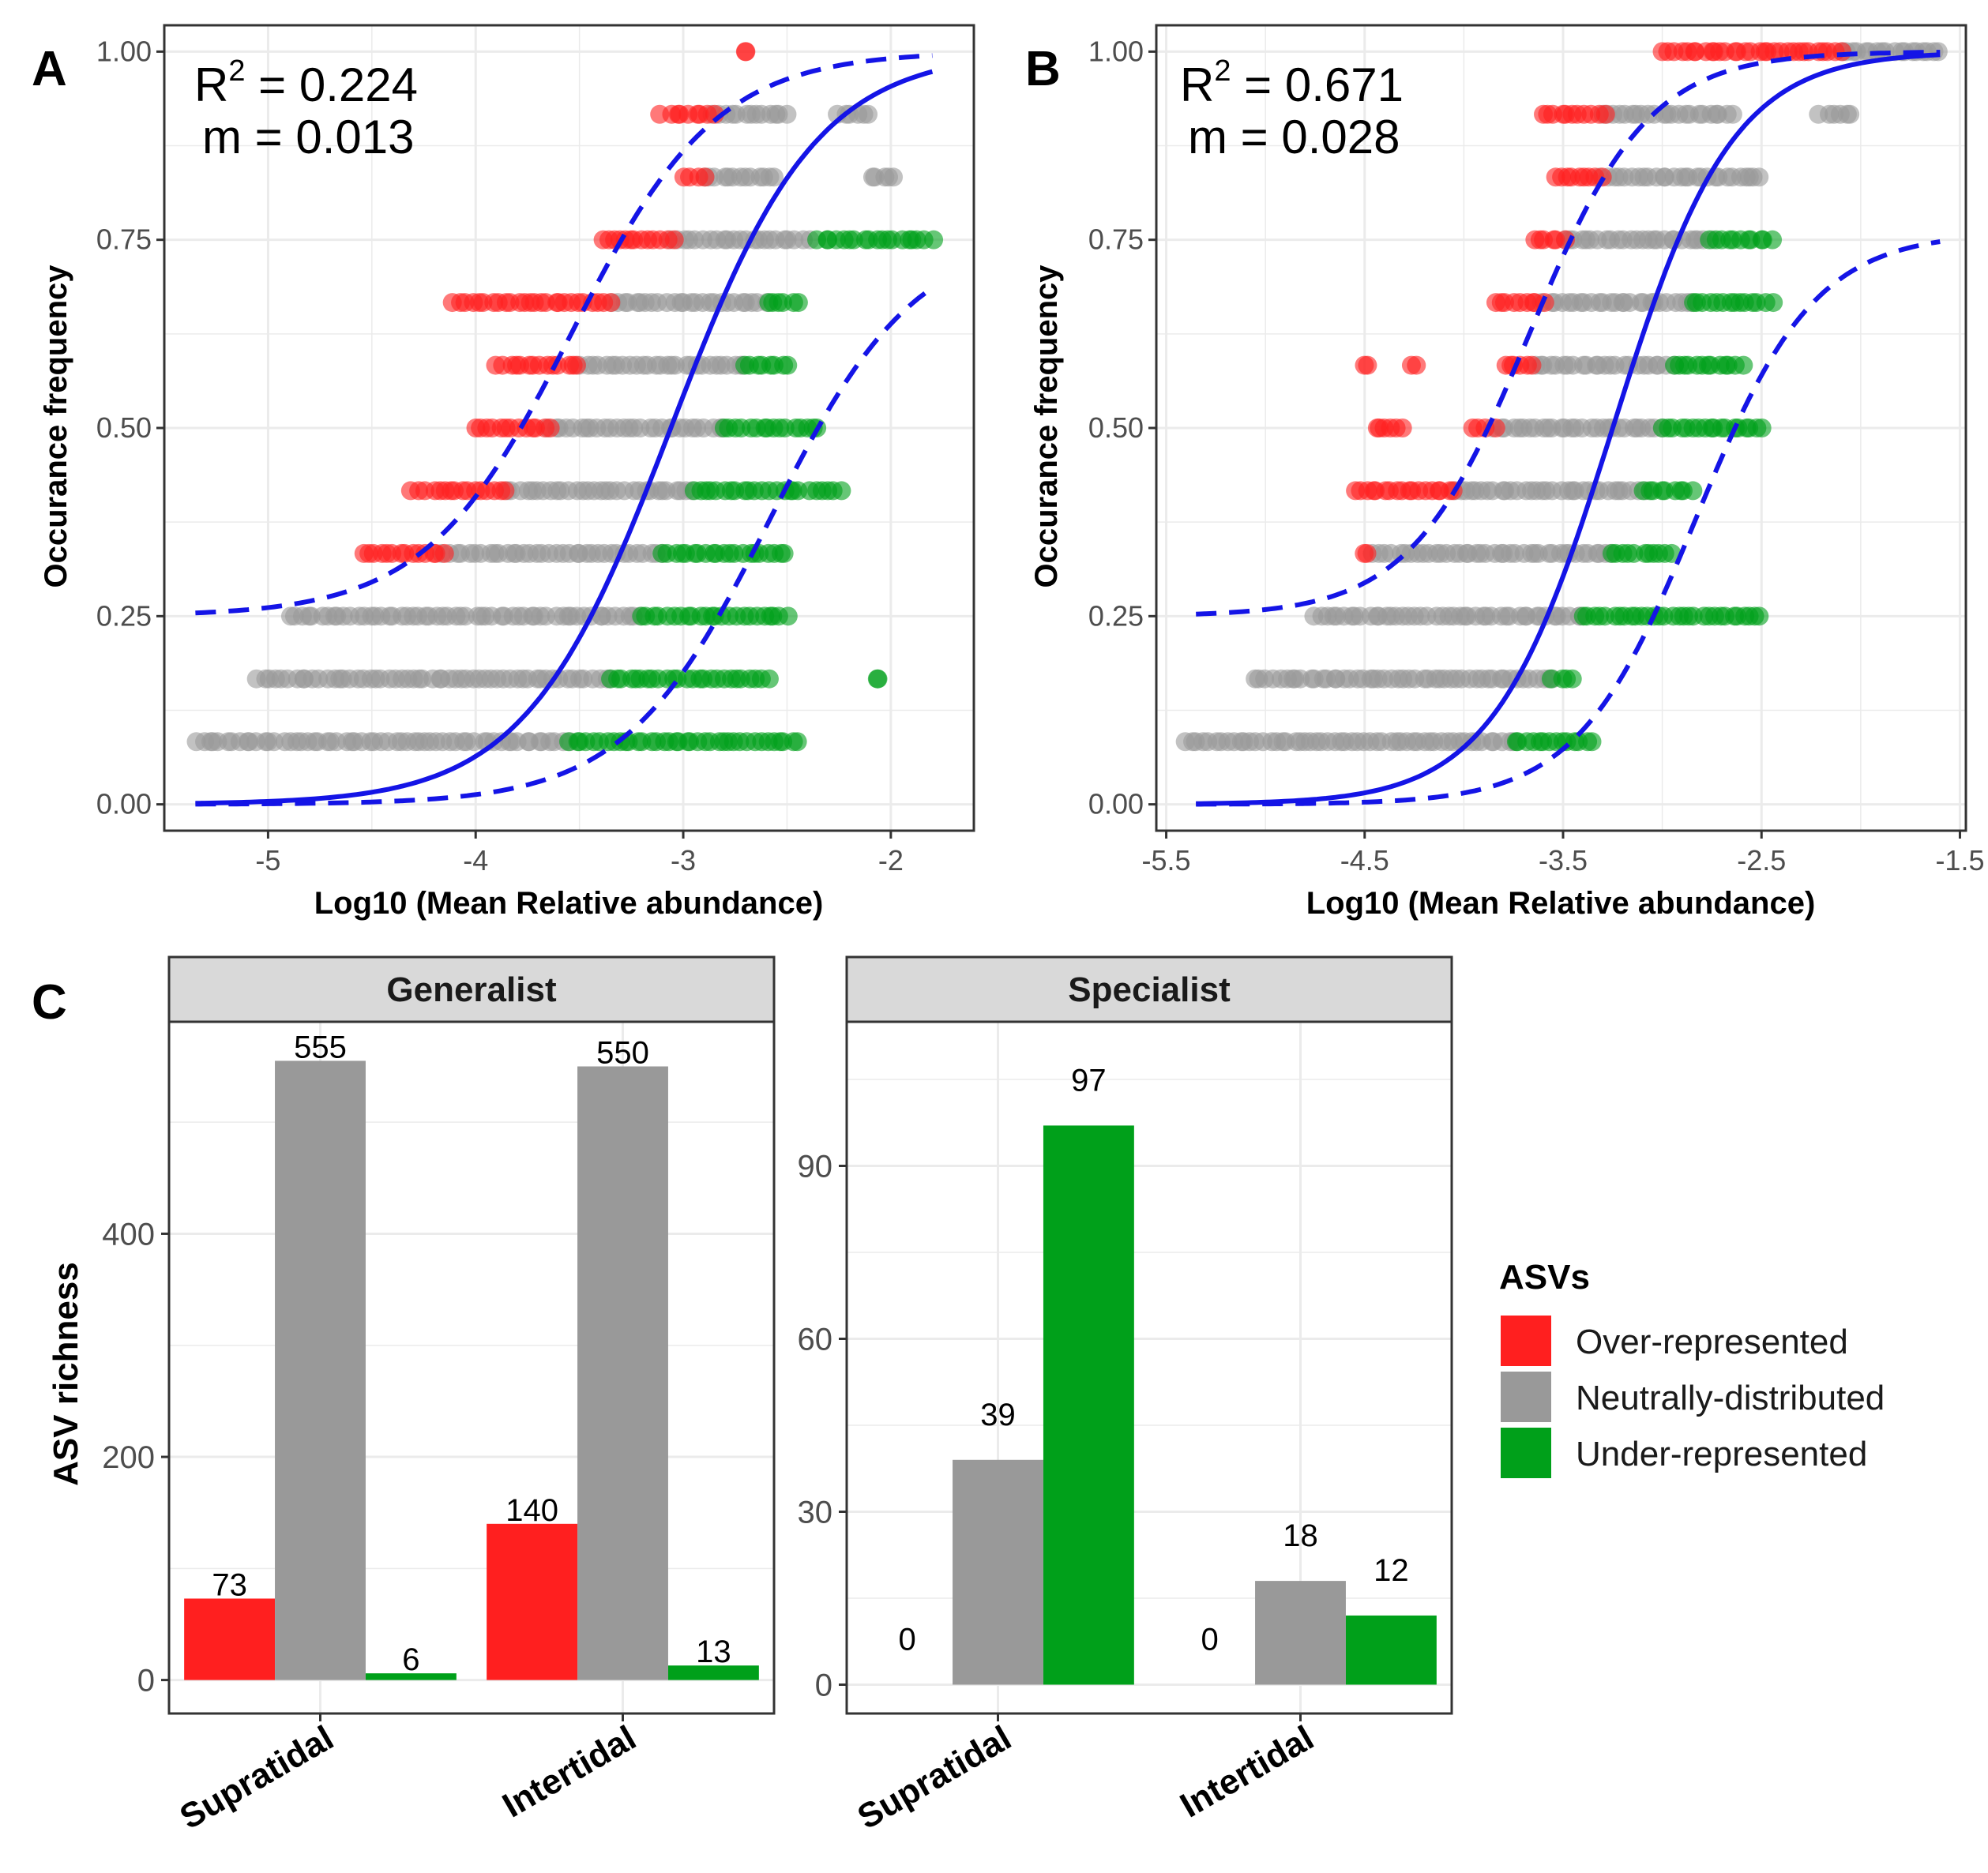 This screenshot has height=1873, width=1988. What do you see at coordinates (309, 137) in the screenshot?
I see `panel-a-m: m = 0.013` at bounding box center [309, 137].